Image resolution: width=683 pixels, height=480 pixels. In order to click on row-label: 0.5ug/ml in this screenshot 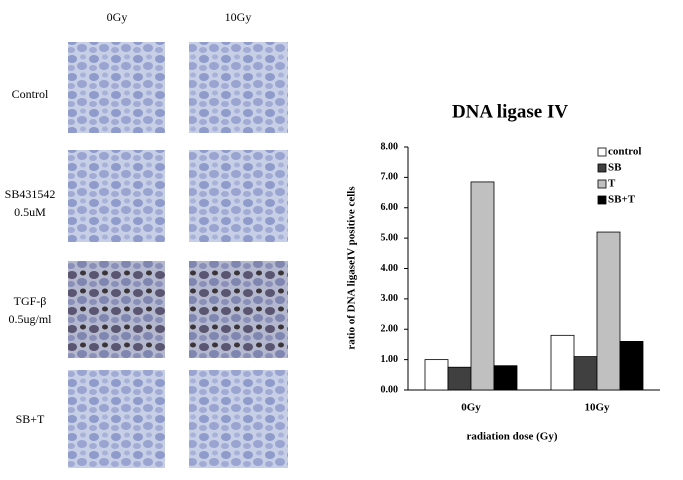, I will do `click(30, 319)`.